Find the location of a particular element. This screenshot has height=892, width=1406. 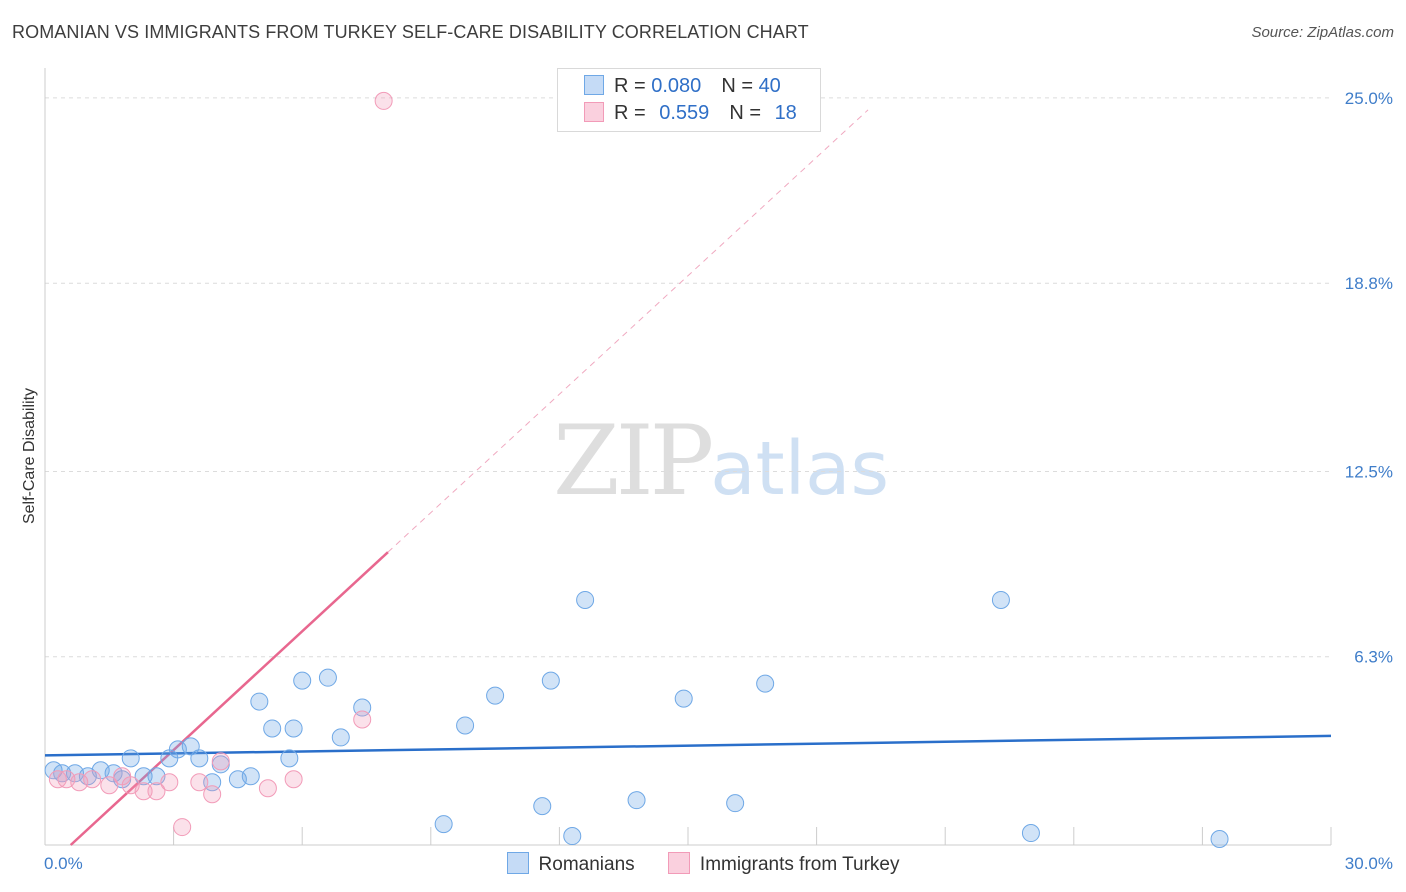

series-legend: Romanians Immigrants from Turkey is located at coordinates (703, 864).